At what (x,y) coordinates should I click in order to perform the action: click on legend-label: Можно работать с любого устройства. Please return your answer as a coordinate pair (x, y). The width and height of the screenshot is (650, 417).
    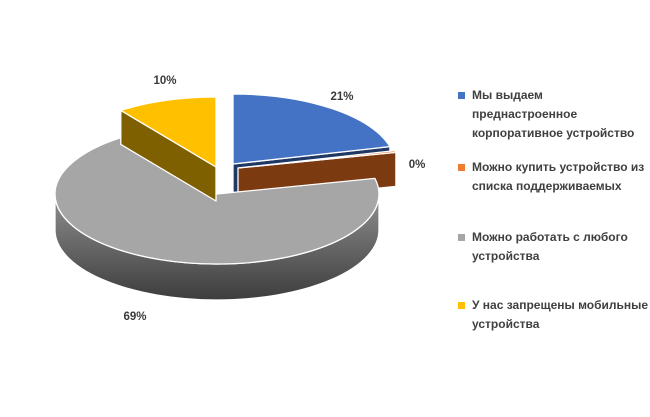
    Looking at the image, I should click on (550, 246).